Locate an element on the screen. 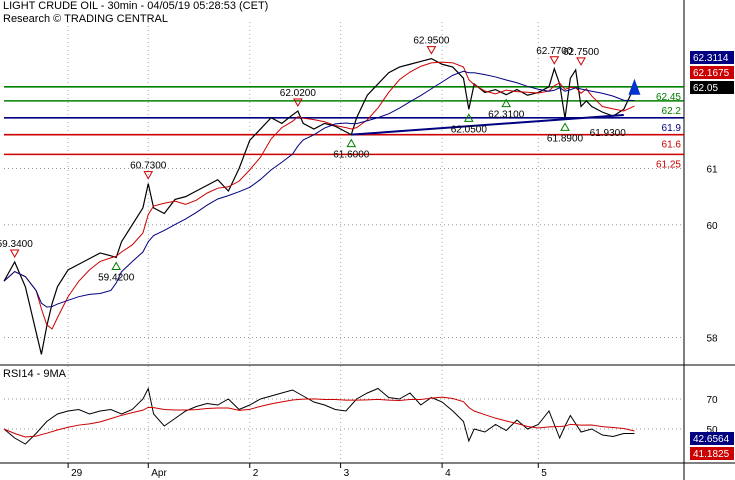  swing-high-label: 62.7700 is located at coordinates (554, 51).